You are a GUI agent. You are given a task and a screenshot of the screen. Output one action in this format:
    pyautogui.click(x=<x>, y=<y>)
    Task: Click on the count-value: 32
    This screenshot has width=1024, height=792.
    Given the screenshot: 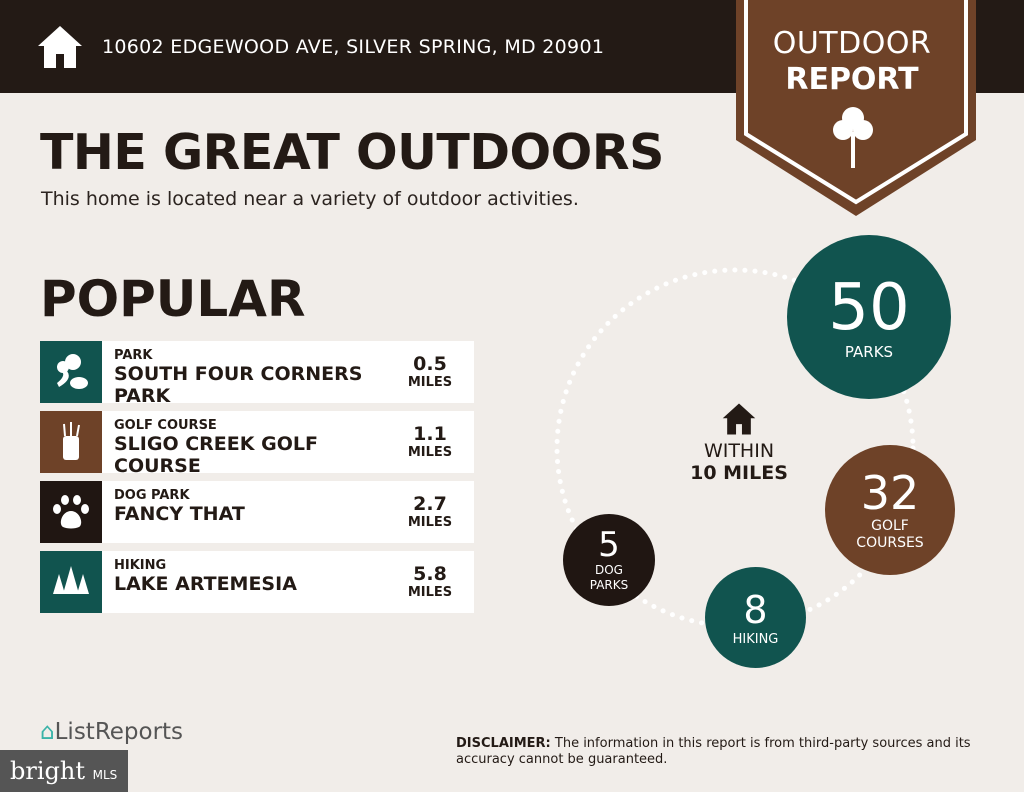 What is the action you would take?
    pyautogui.click(x=890, y=493)
    